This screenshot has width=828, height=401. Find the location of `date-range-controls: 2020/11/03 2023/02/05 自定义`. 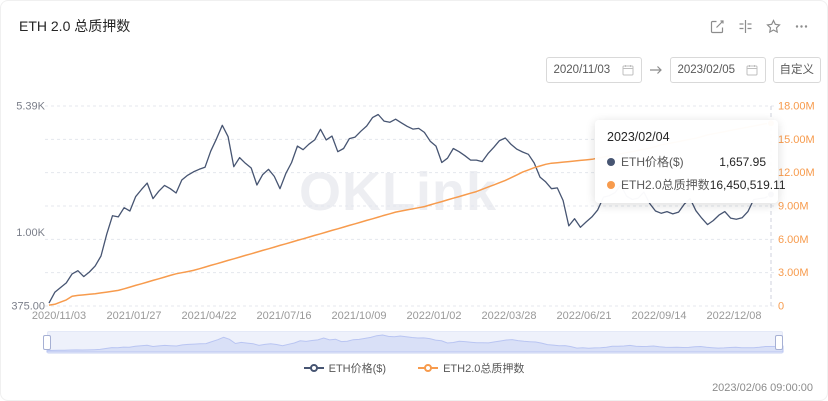

date-range-controls: 2020/11/03 2023/02/05 自定义 is located at coordinates (683, 70).